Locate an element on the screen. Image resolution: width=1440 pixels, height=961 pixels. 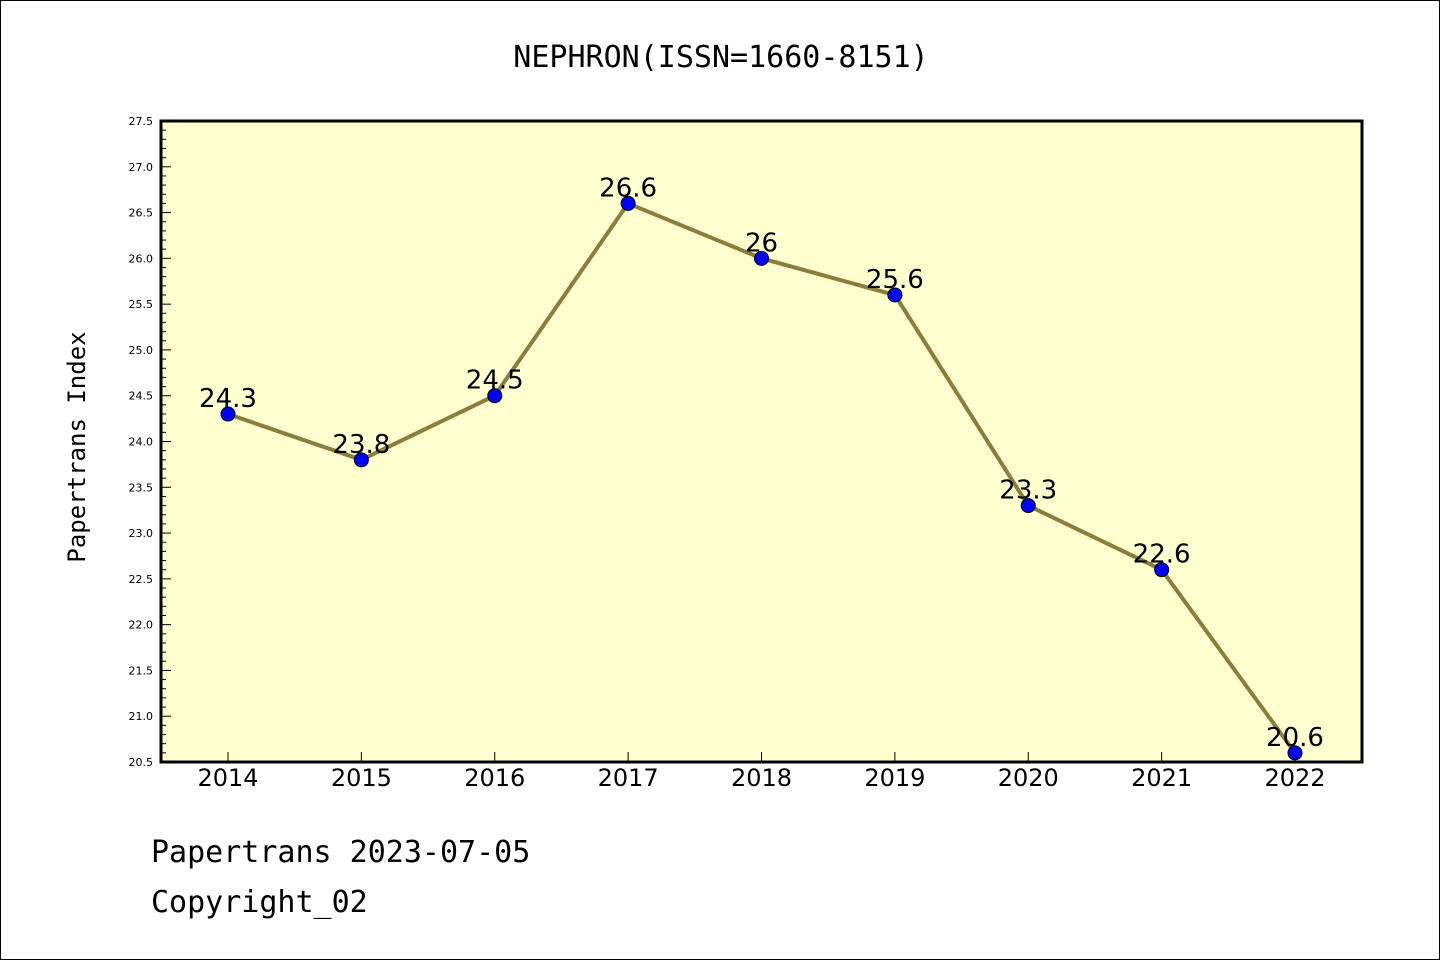
y-tick-label: 24.0 is located at coordinates (141, 442).